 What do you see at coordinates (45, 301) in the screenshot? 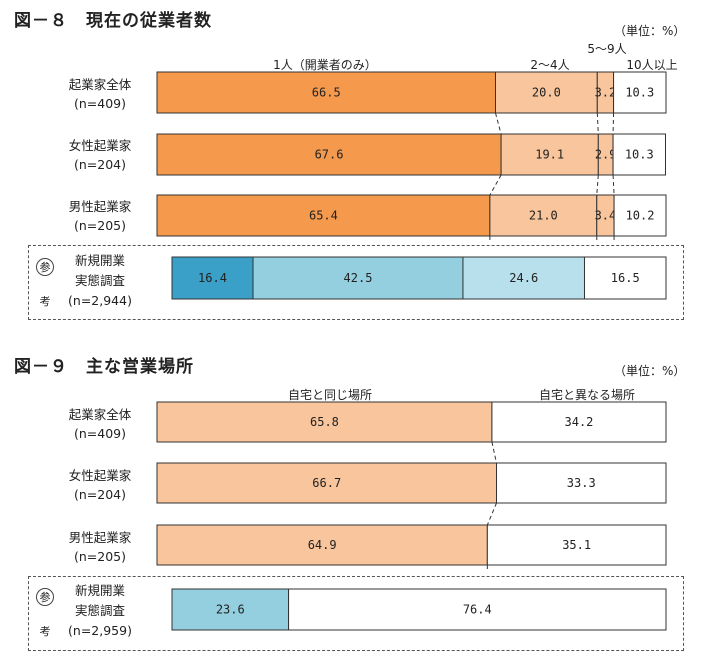
I see `chart1-reference-tag-bottom: 考` at bounding box center [45, 301].